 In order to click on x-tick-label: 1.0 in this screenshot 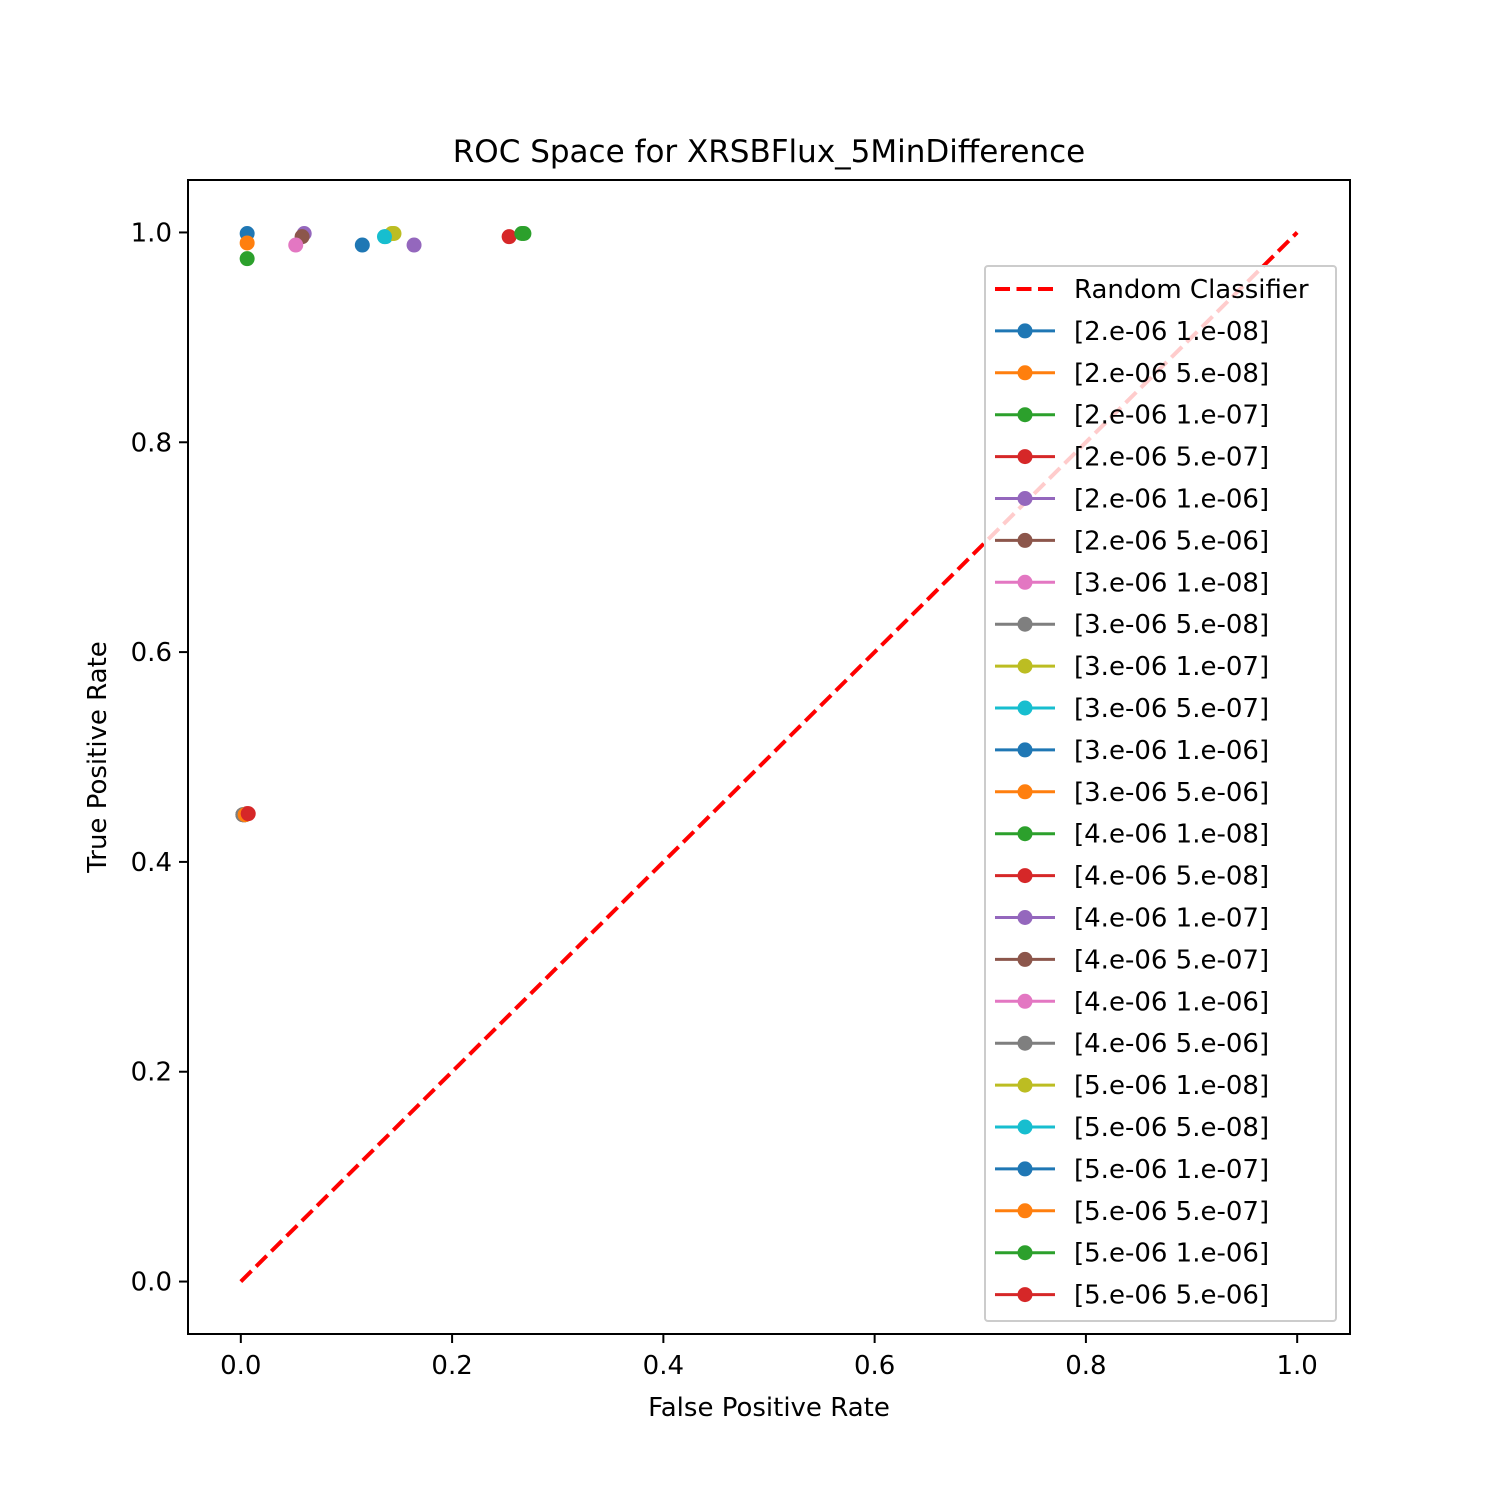, I will do `click(1297, 1366)`.